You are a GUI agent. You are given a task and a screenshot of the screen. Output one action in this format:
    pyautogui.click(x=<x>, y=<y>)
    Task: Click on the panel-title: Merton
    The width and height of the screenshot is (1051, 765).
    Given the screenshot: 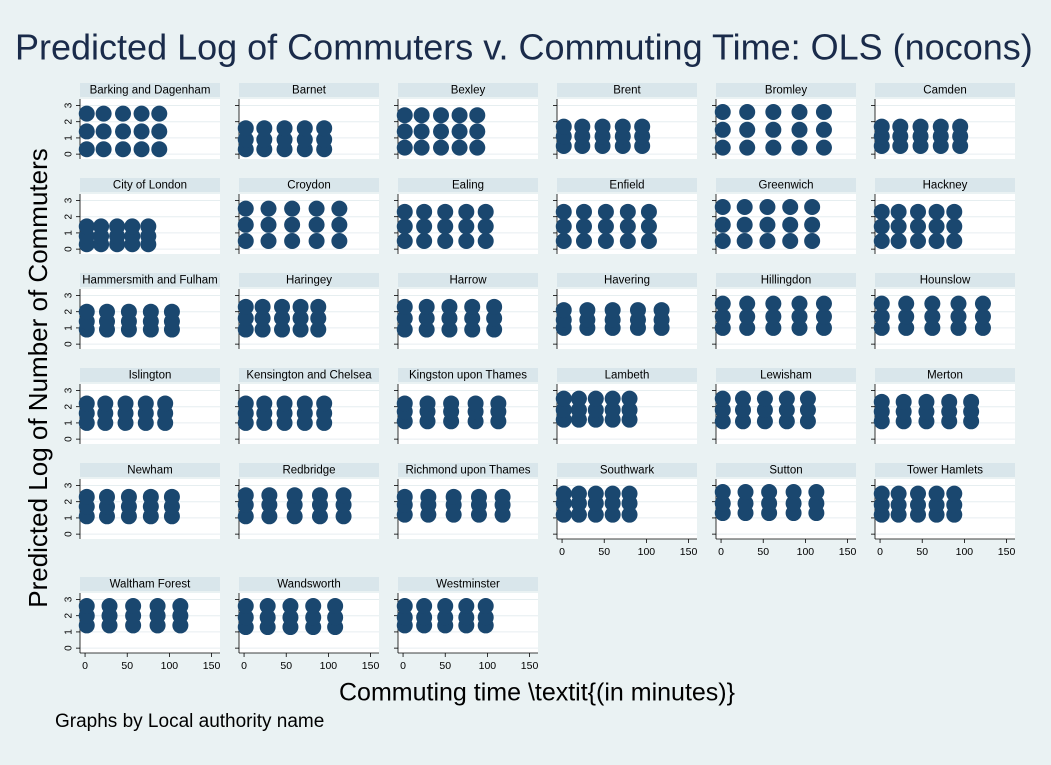 What is the action you would take?
    pyautogui.click(x=945, y=376)
    